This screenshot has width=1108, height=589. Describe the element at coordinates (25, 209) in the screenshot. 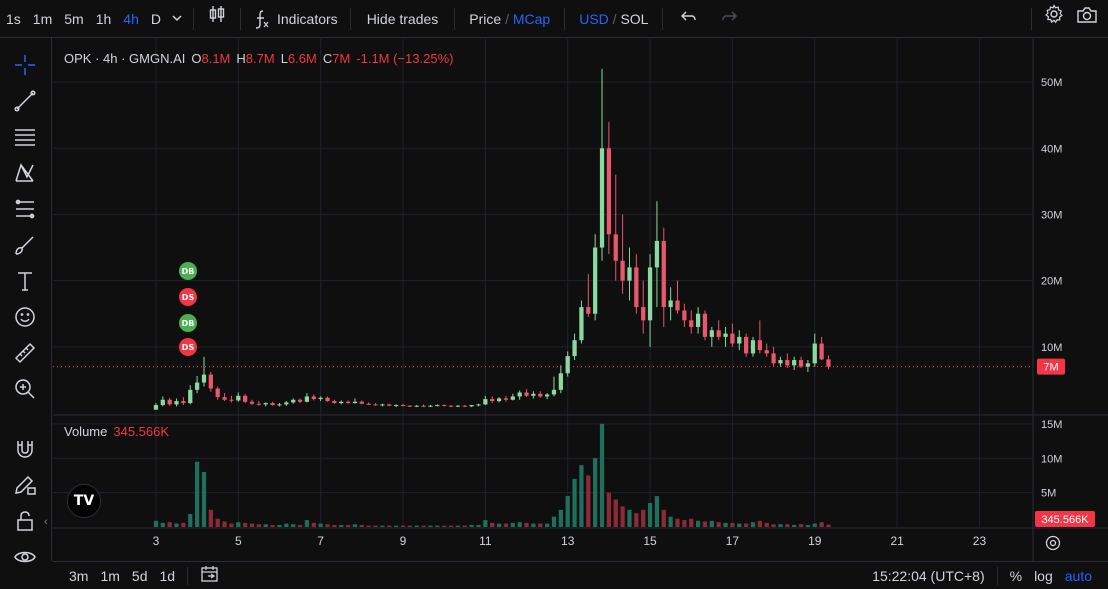

I see `fib-icon` at that location.